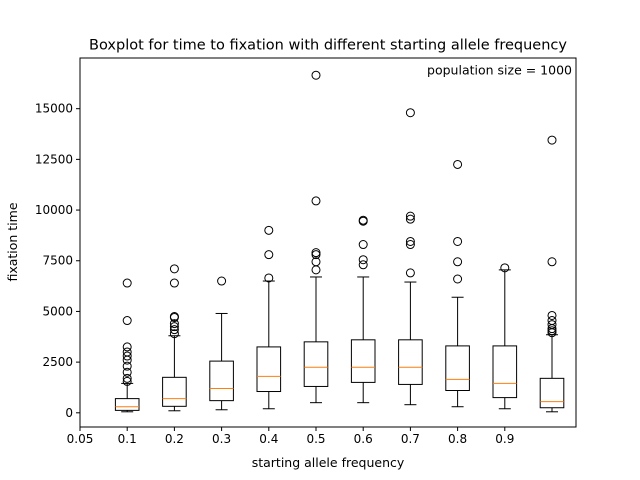  I want to click on y-tick-label: 7500, so click(57, 261).